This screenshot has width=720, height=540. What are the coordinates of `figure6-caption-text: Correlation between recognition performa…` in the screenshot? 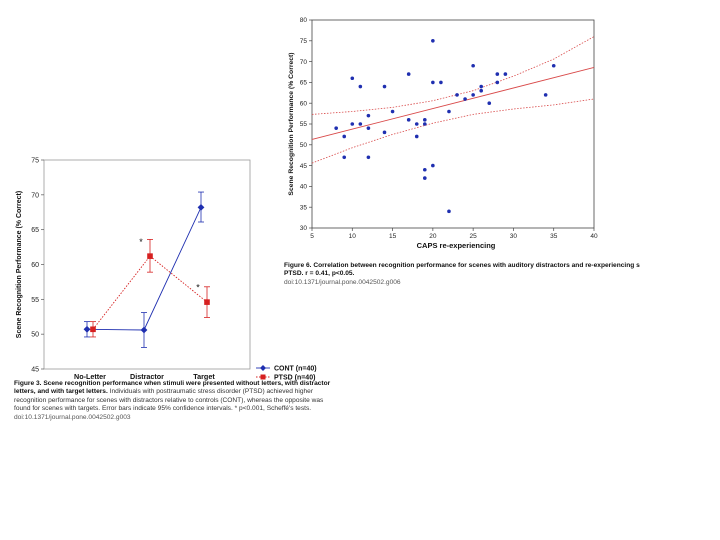 It's located at (476, 265).